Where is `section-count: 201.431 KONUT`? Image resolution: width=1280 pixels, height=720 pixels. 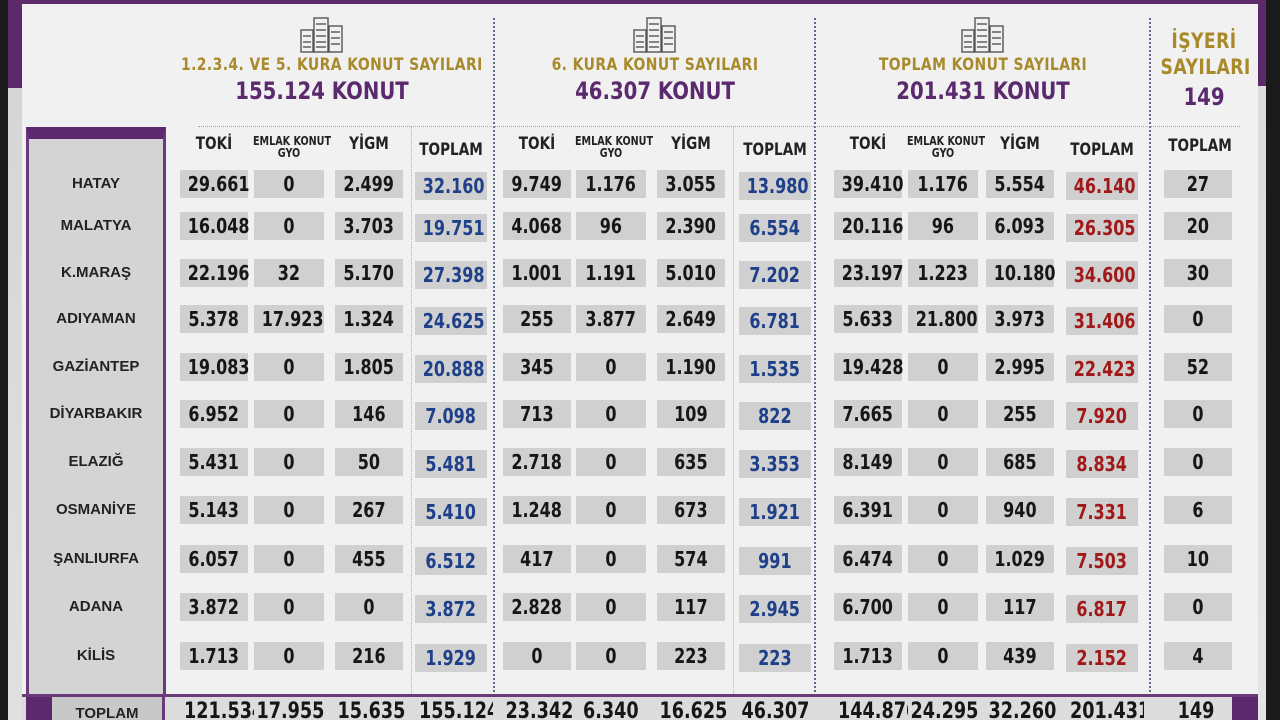
section-count: 201.431 KONUT is located at coordinates (983, 91).